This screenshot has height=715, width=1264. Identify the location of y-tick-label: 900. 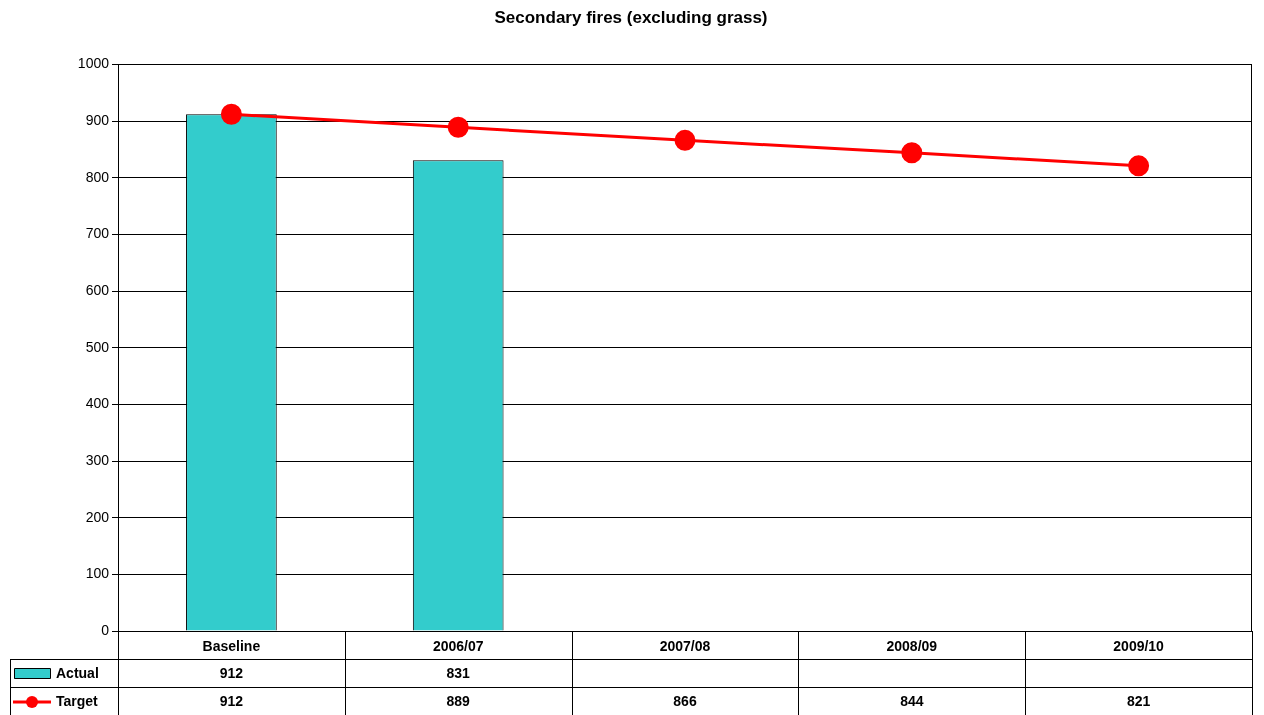
(97, 119).